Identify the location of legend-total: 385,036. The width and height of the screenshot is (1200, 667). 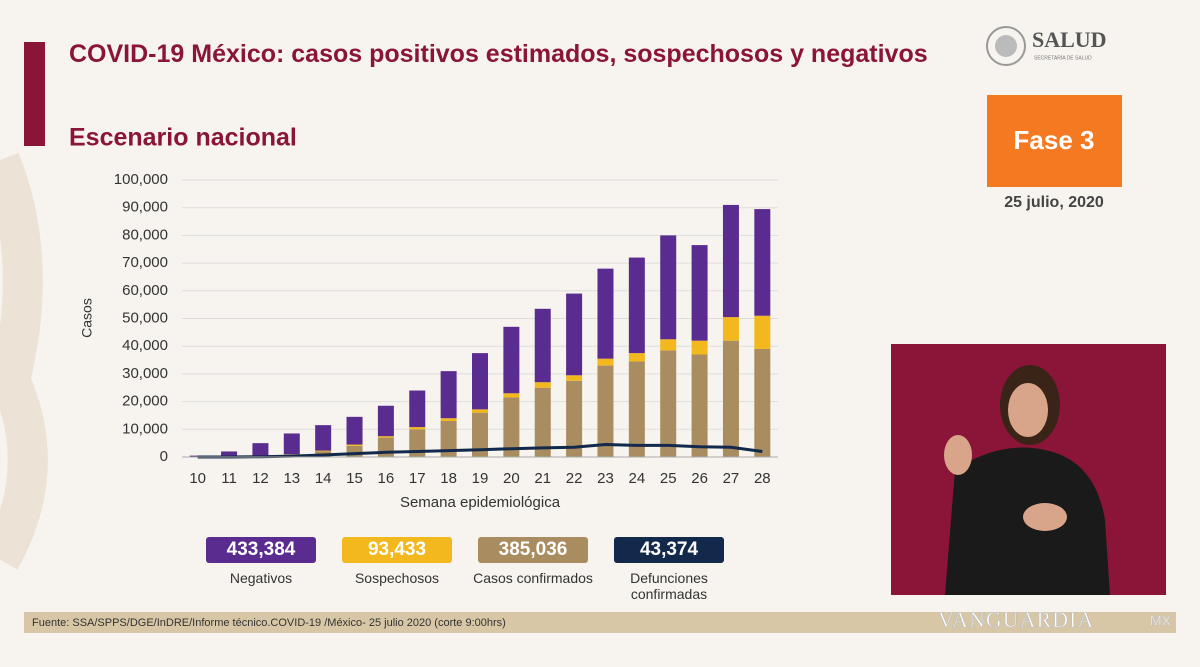
(533, 550).